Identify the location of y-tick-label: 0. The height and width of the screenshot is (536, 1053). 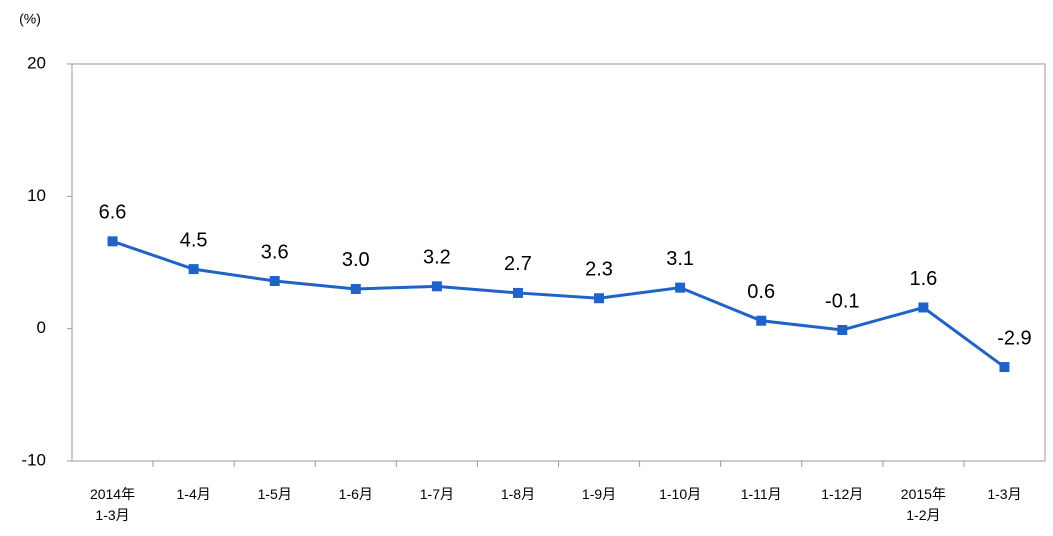
(41, 327).